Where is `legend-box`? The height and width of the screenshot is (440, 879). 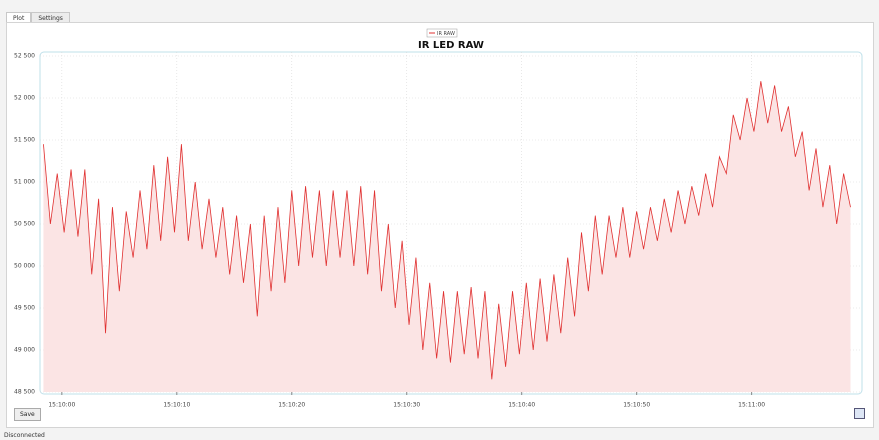
legend-box is located at coordinates (442, 33).